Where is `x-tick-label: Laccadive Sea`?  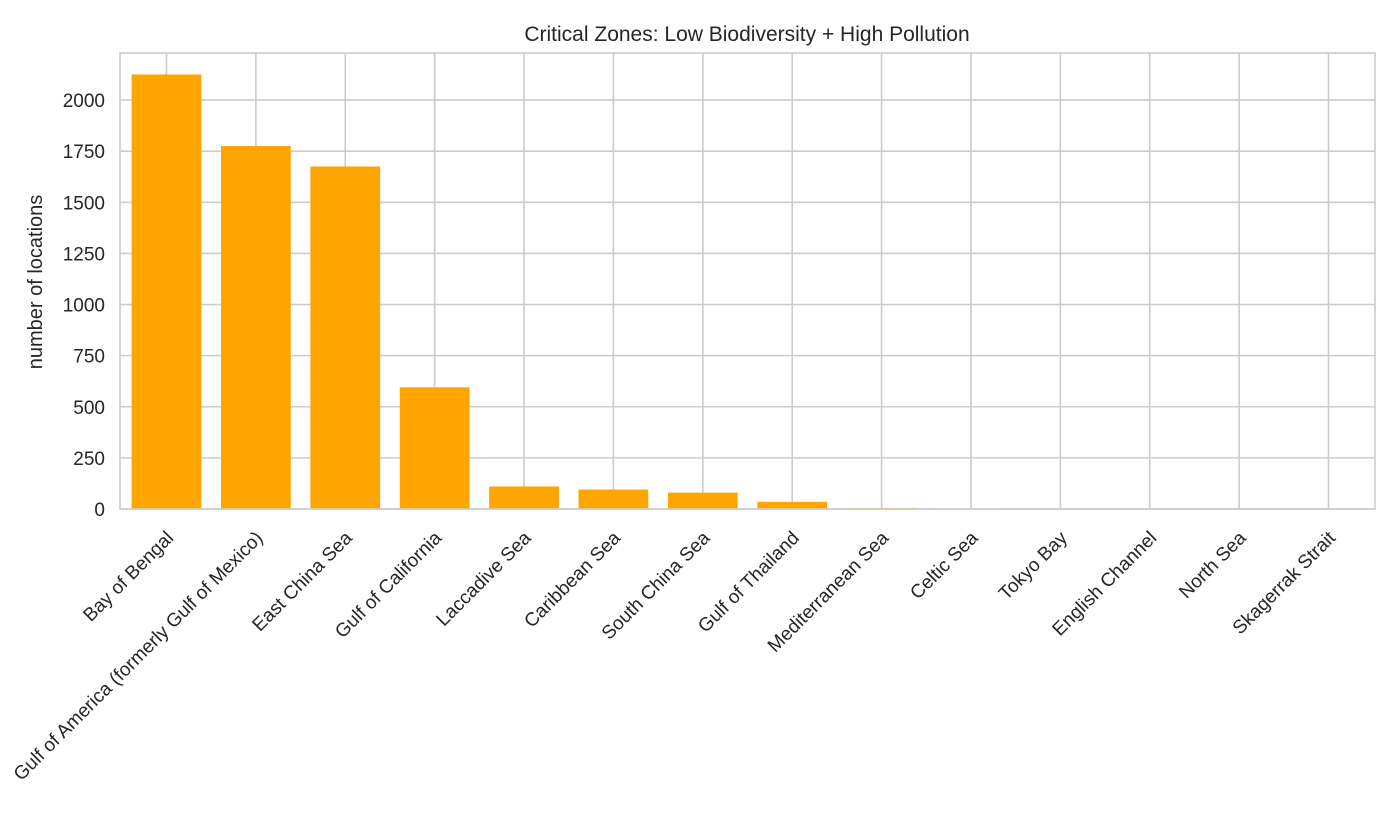
x-tick-label: Laccadive Sea is located at coordinates (484, 578).